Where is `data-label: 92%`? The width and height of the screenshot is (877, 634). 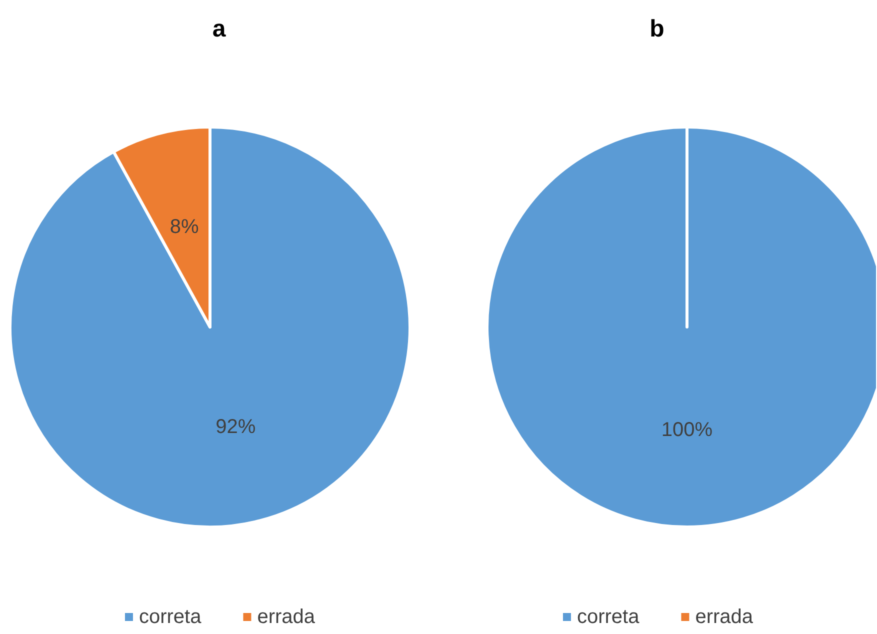 data-label: 92% is located at coordinates (236, 427).